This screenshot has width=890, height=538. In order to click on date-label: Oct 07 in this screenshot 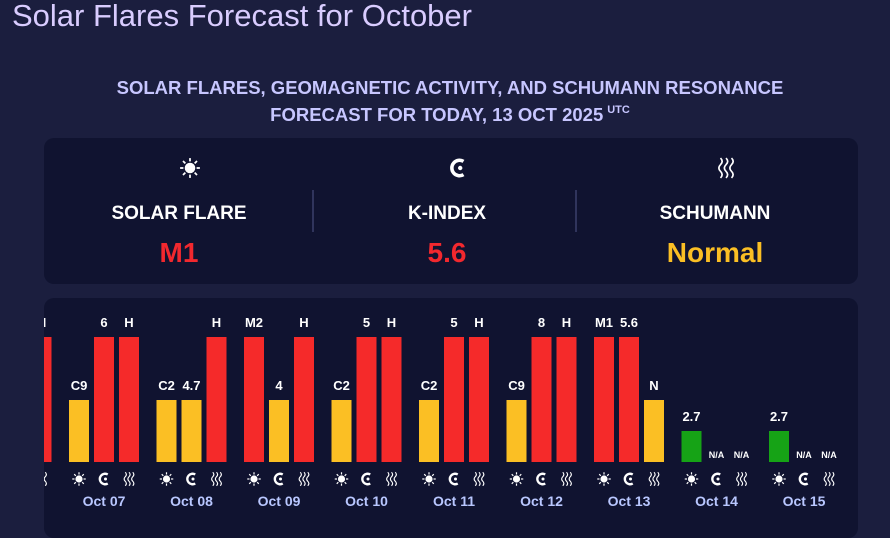, I will do `click(104, 501)`.